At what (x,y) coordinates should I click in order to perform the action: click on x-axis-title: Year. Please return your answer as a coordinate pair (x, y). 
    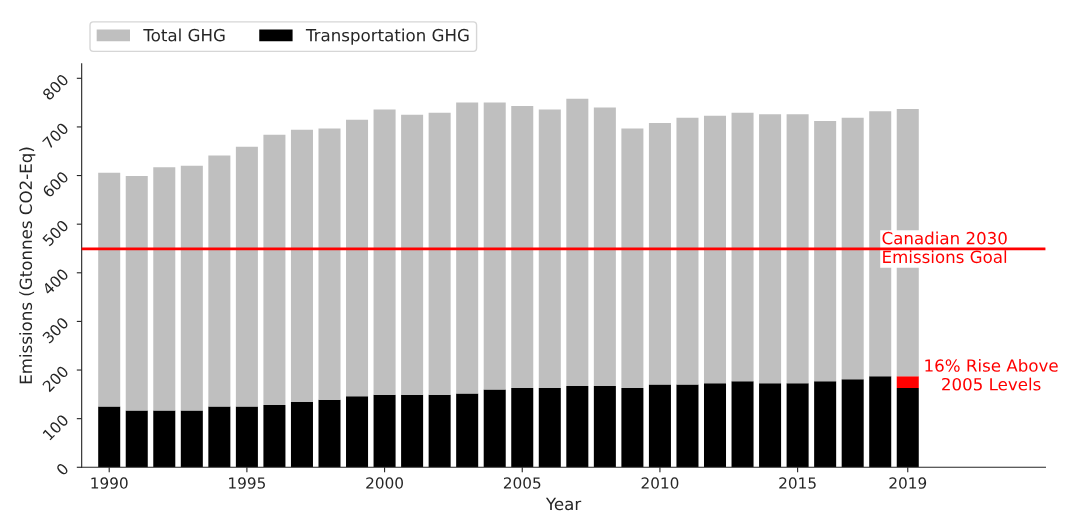
    Looking at the image, I should click on (563, 504).